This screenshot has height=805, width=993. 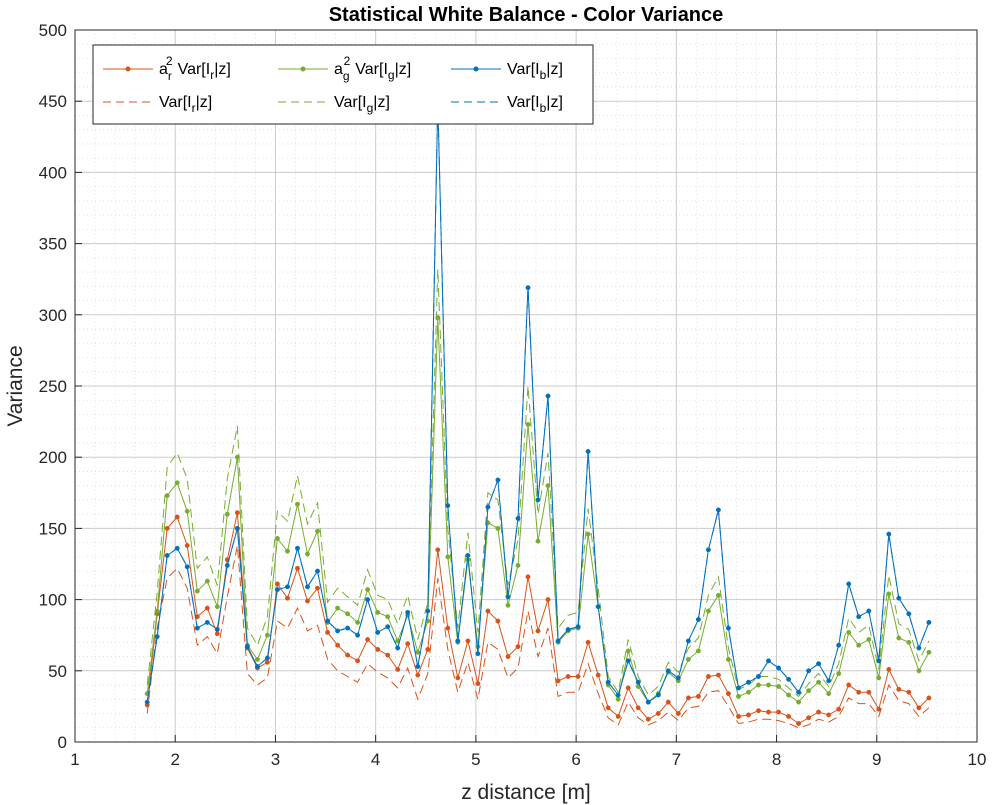 I want to click on legend-entry-leg-ag: ag2 Var[Ig|z], so click(x=344, y=68).